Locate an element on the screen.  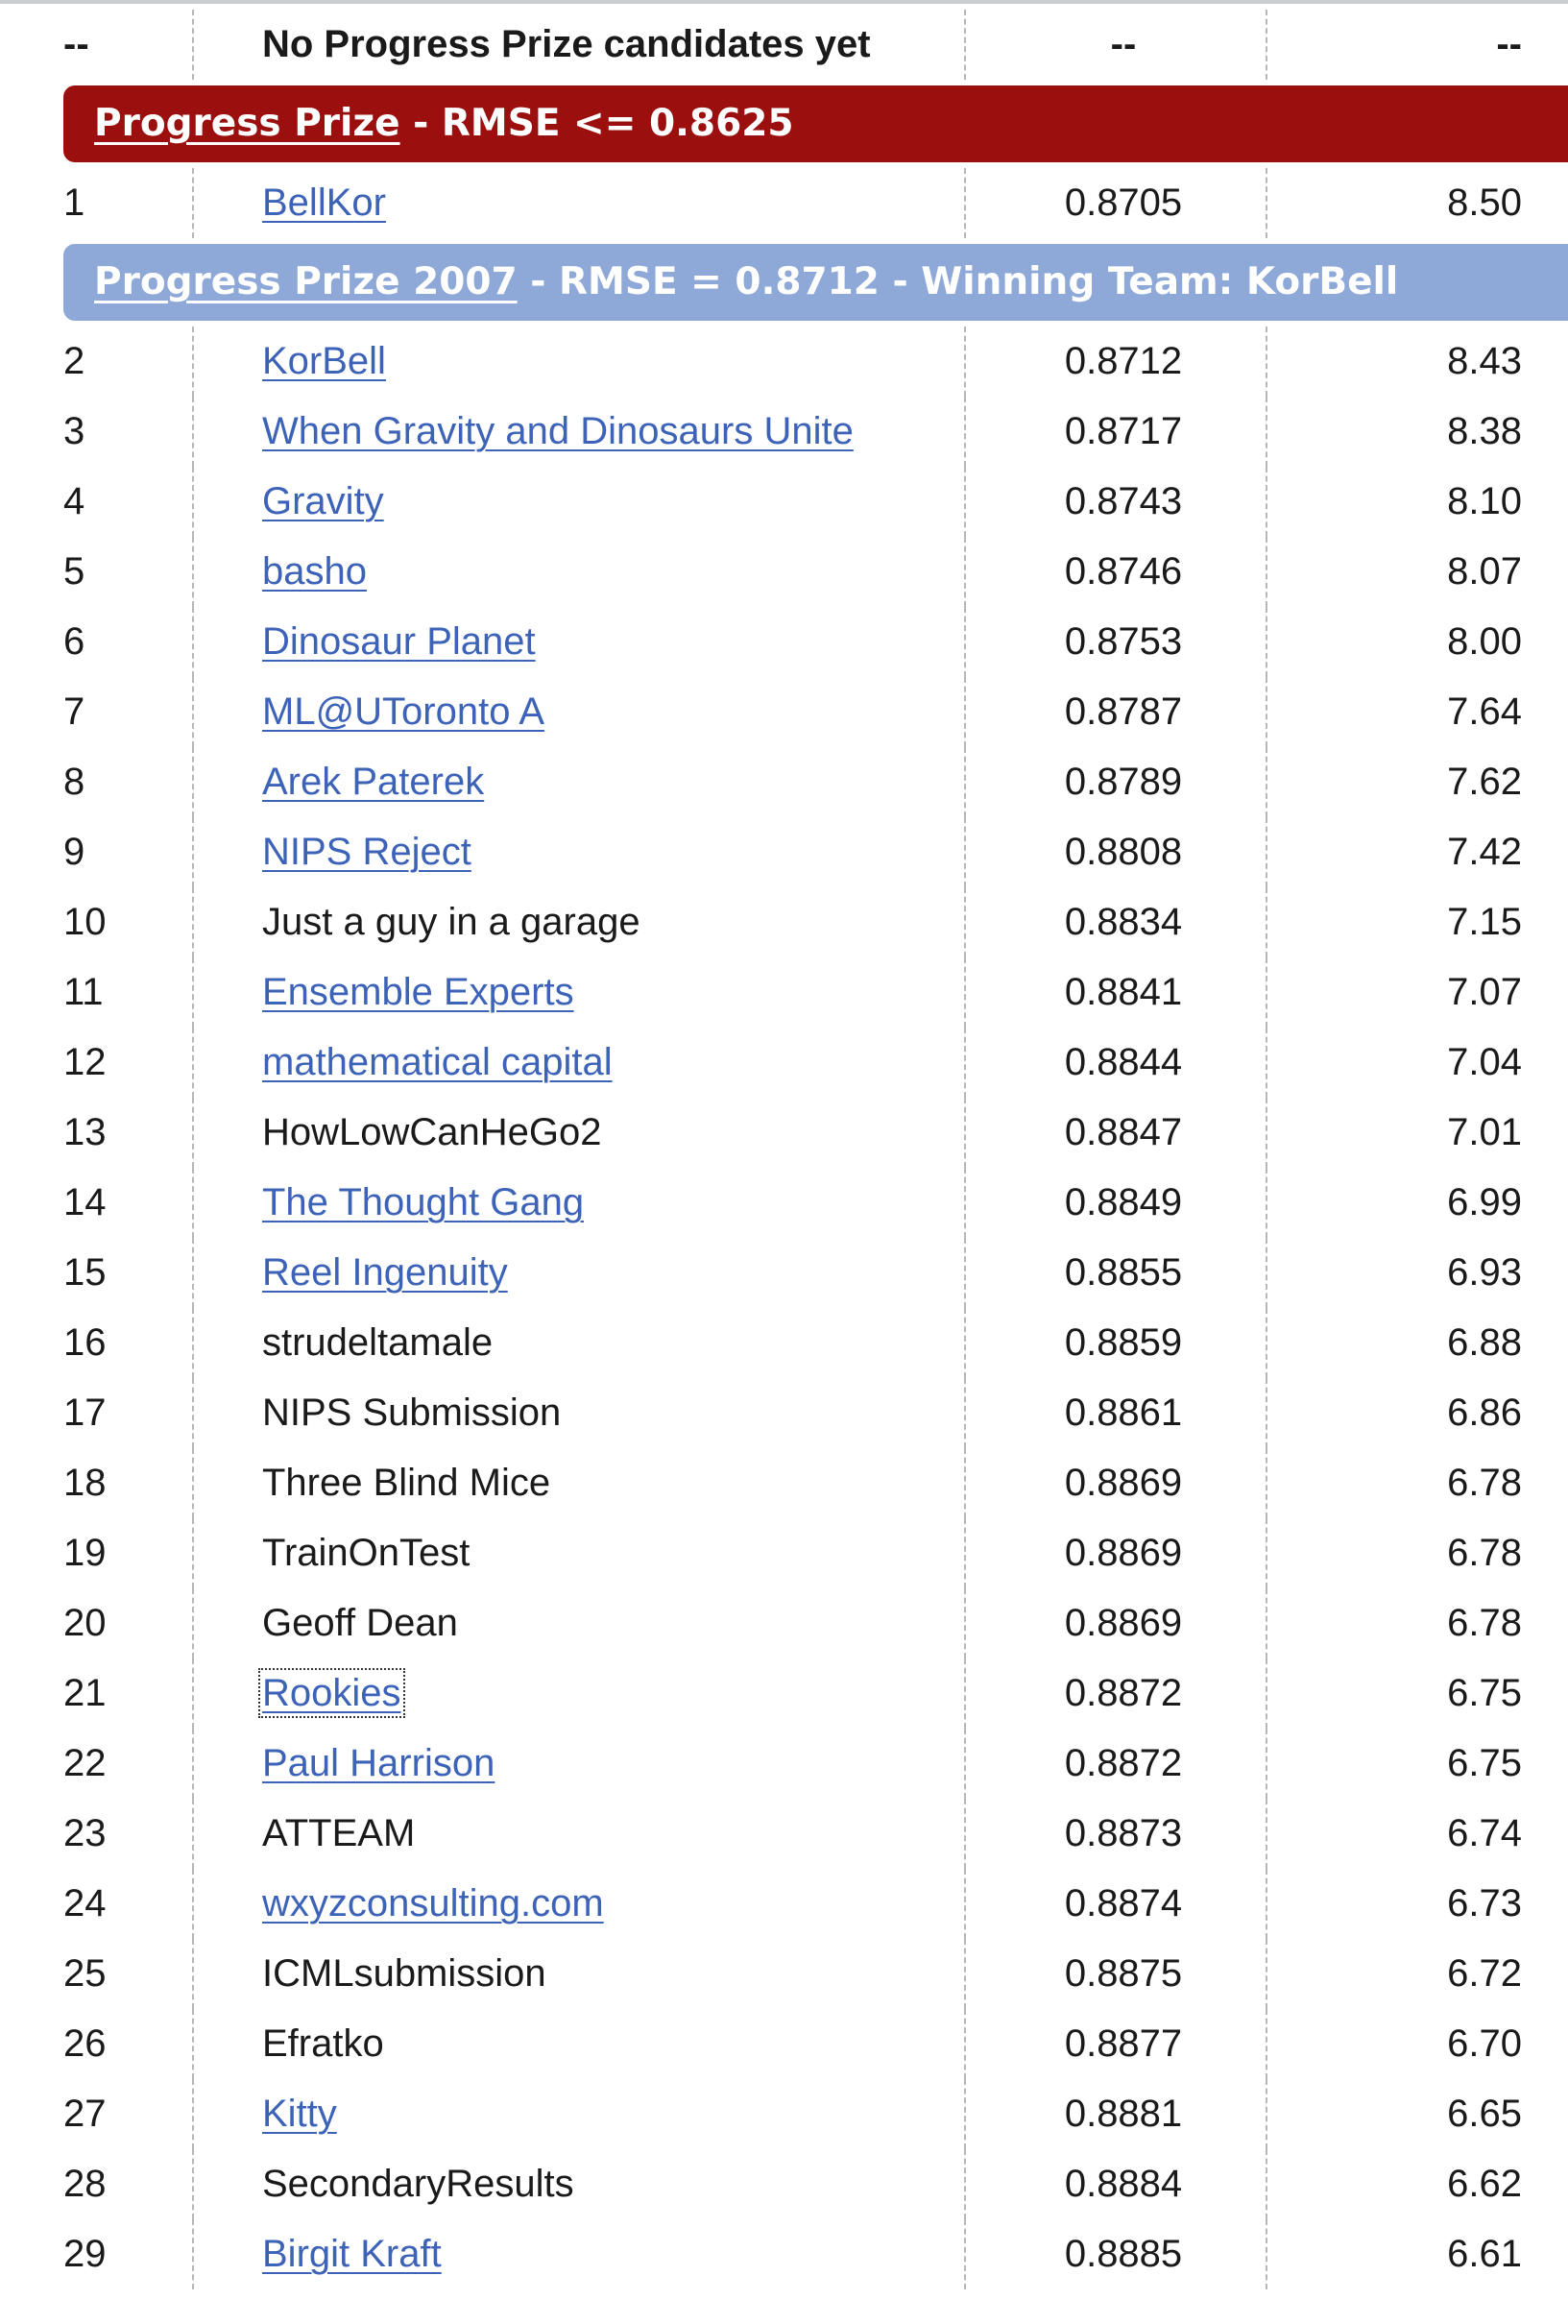
progress-prize-2007-link: Progress Prize 2007 is located at coordinates (306, 281).